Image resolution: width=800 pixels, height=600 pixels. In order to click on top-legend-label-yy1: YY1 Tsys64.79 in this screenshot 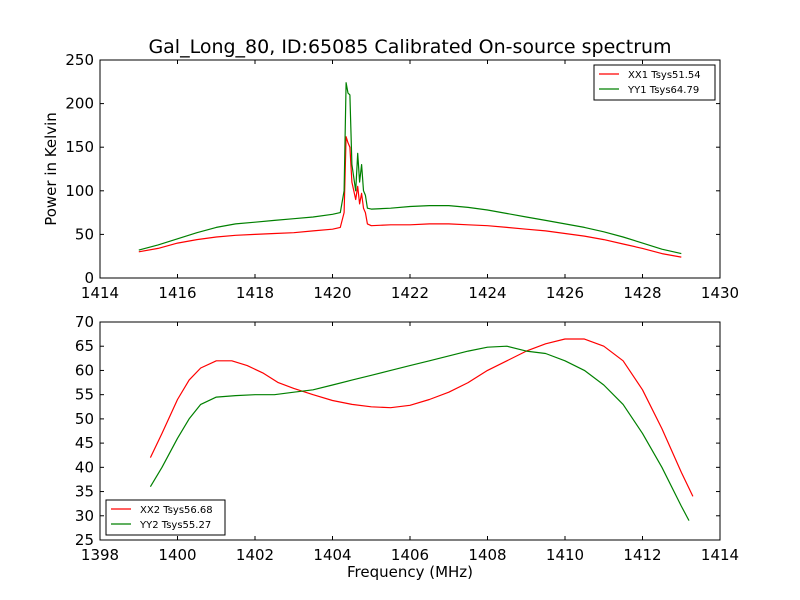, I will do `click(663, 90)`.